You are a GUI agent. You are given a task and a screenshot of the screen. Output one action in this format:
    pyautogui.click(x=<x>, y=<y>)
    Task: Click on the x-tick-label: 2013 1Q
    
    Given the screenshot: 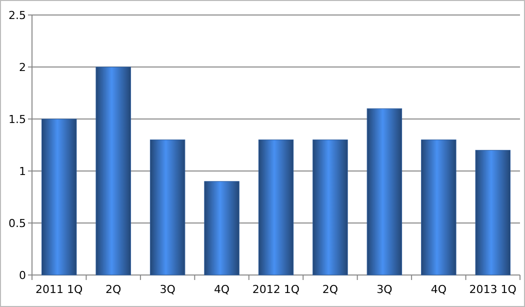 What is the action you would take?
    pyautogui.click(x=493, y=289)
    